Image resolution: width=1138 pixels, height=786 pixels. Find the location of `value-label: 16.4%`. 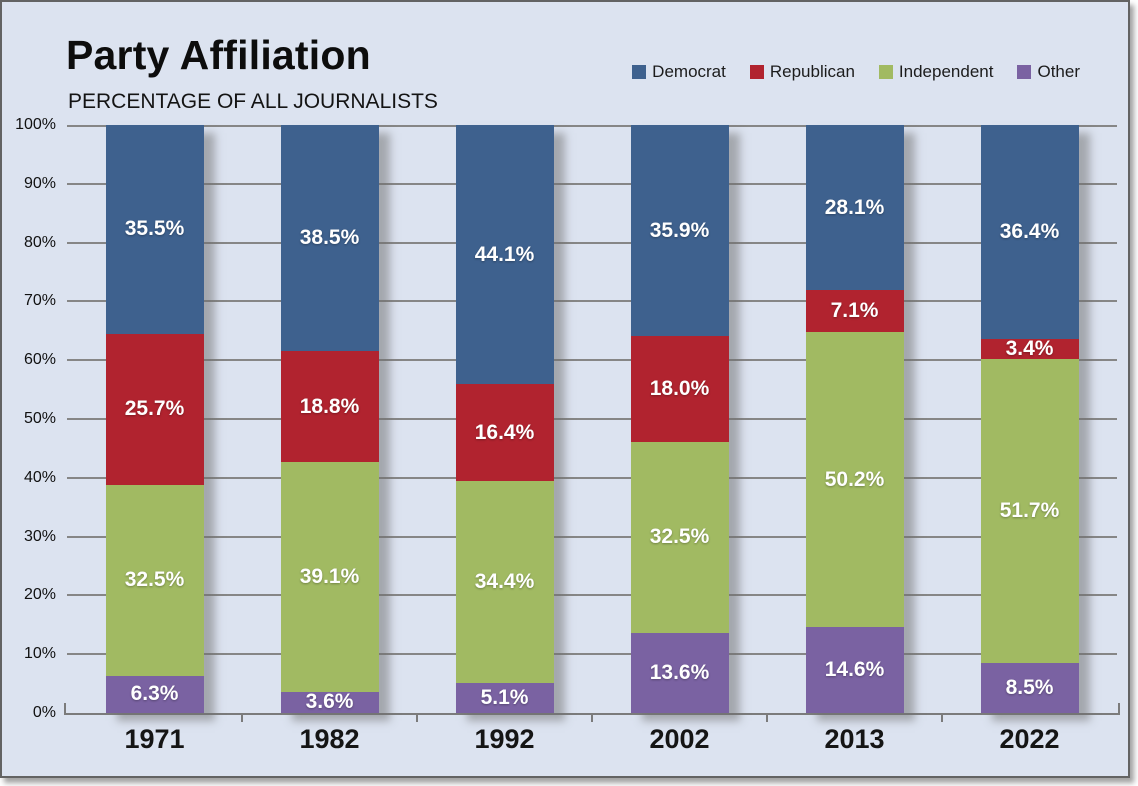

value-label: 16.4% is located at coordinates (504, 432).